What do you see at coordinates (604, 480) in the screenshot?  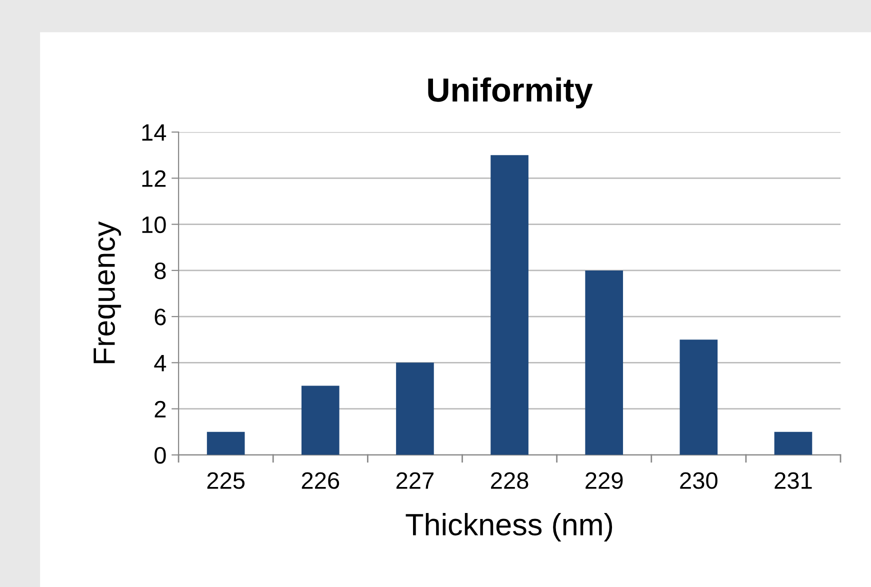 I see `x-tick-label: 229` at bounding box center [604, 480].